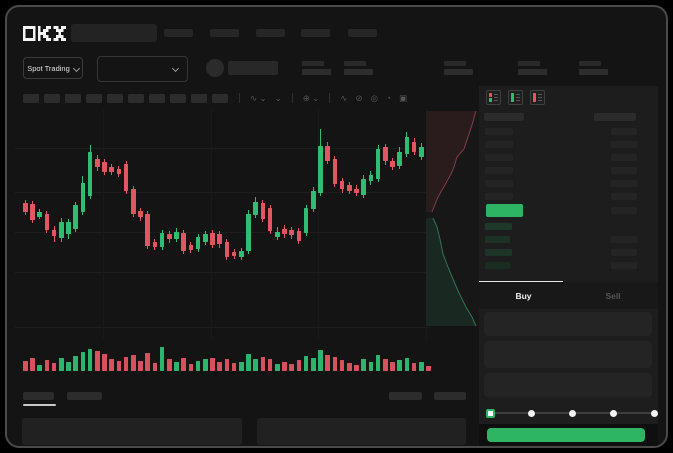  I want to click on bottom-tab, so click(84, 396).